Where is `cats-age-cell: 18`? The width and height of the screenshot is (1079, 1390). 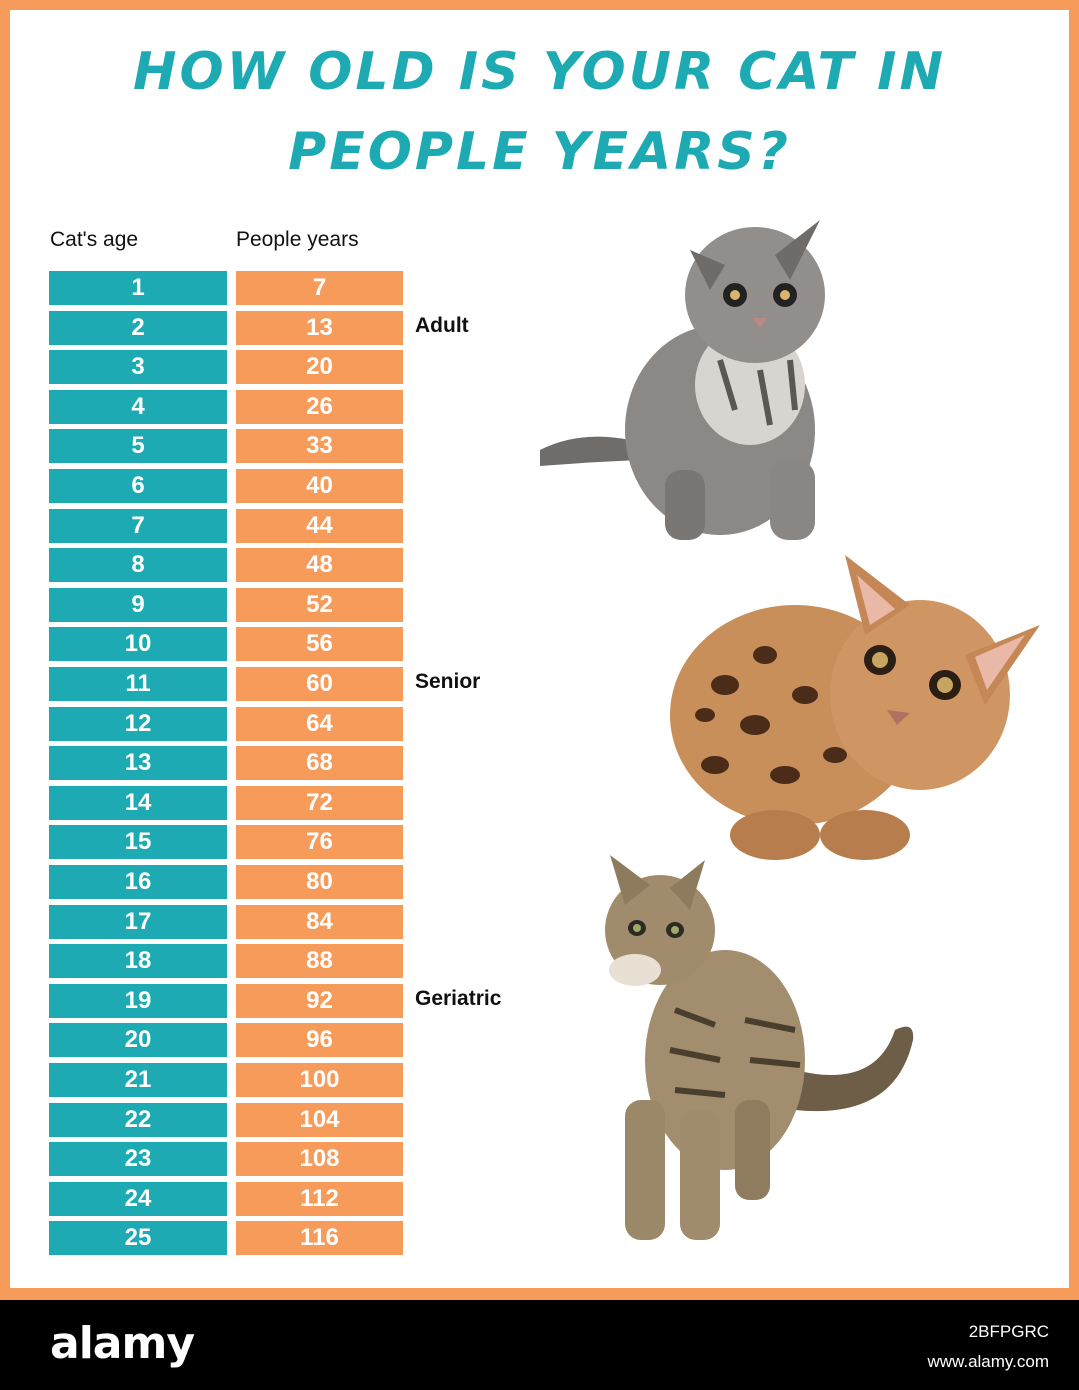
cats-age-cell: 18 is located at coordinates (138, 961).